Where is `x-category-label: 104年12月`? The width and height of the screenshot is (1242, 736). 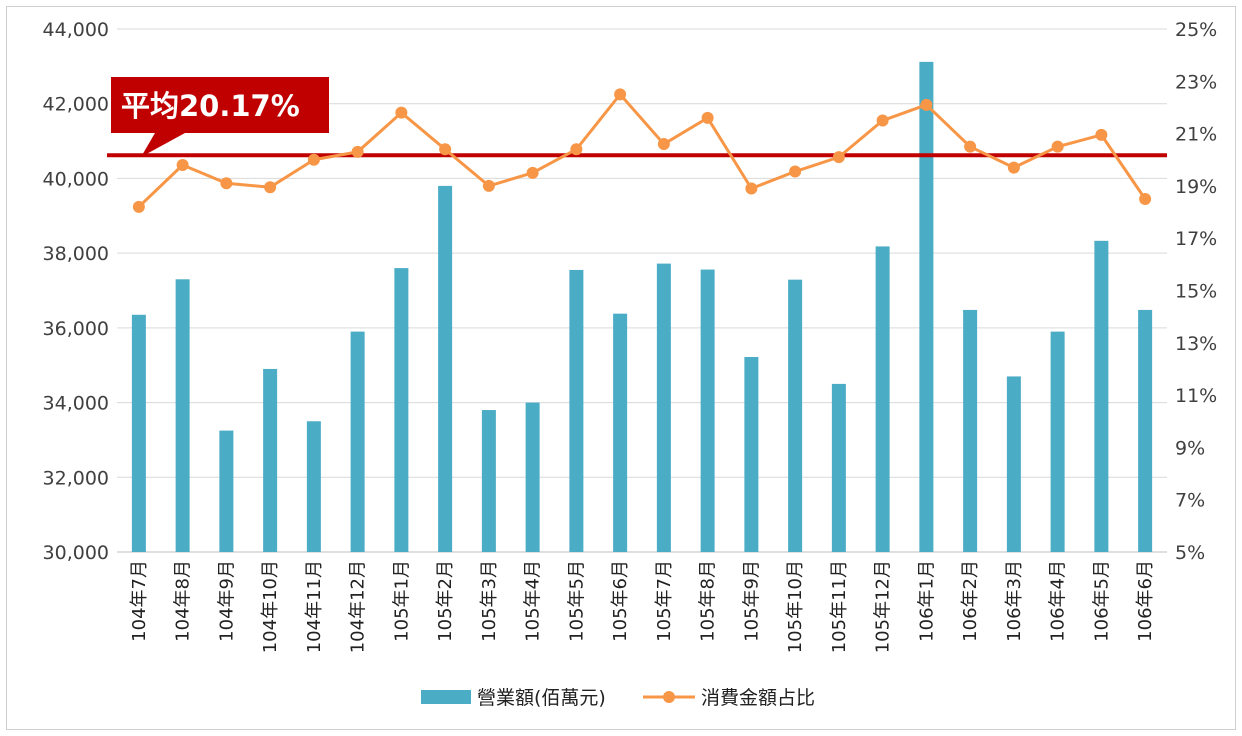 x-category-label: 104年12月 is located at coordinates (358, 606).